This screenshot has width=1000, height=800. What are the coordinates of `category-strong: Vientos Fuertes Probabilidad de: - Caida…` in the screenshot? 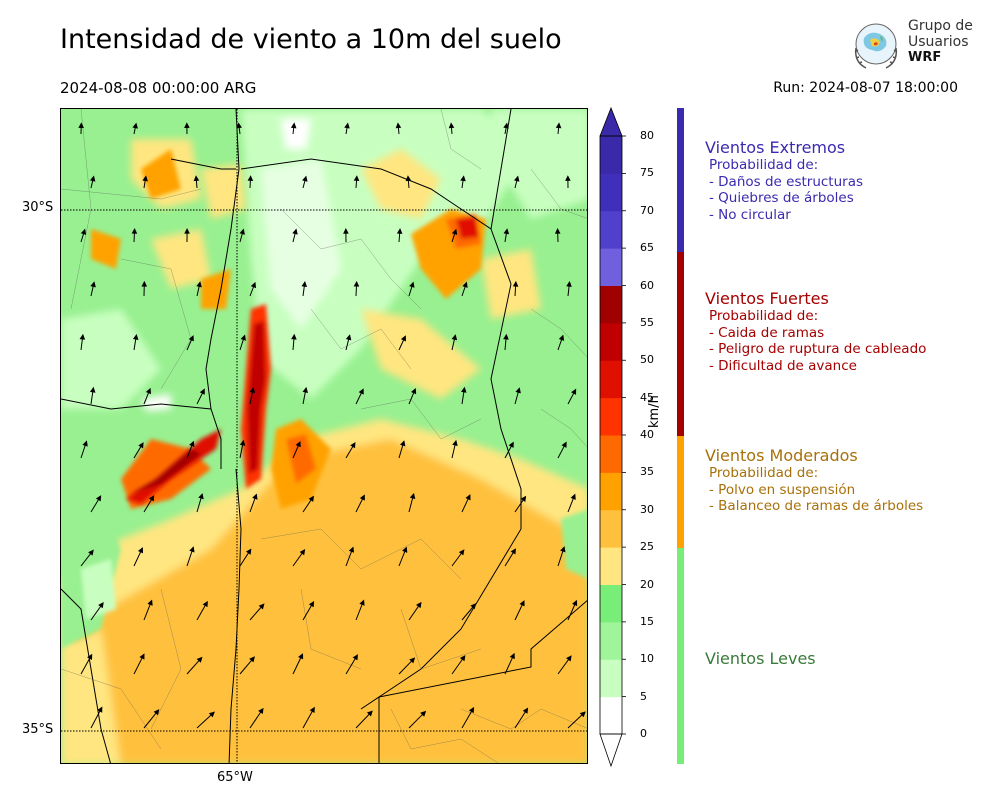 It's located at (850, 331).